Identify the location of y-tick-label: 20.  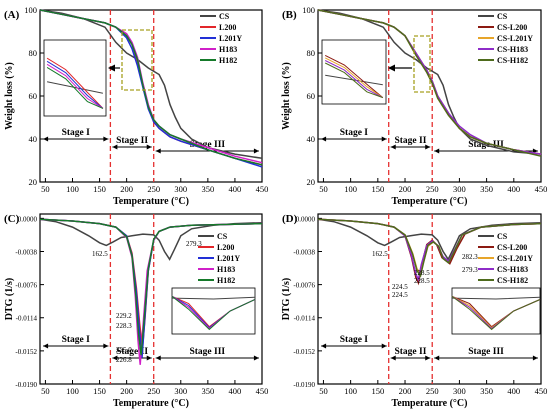
(33, 182).